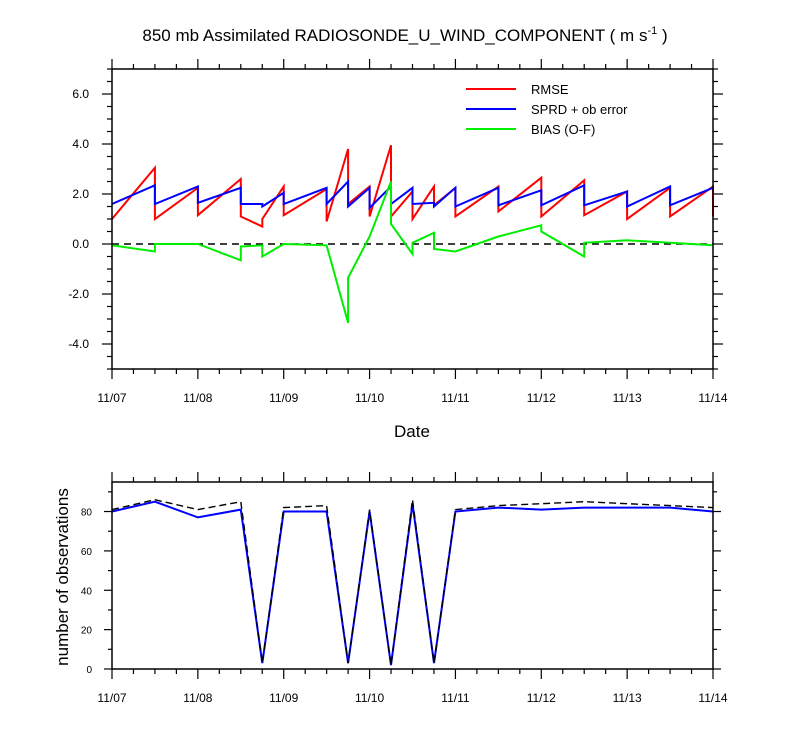  I want to click on bottom-y-tick-label: 60, so click(87, 552).